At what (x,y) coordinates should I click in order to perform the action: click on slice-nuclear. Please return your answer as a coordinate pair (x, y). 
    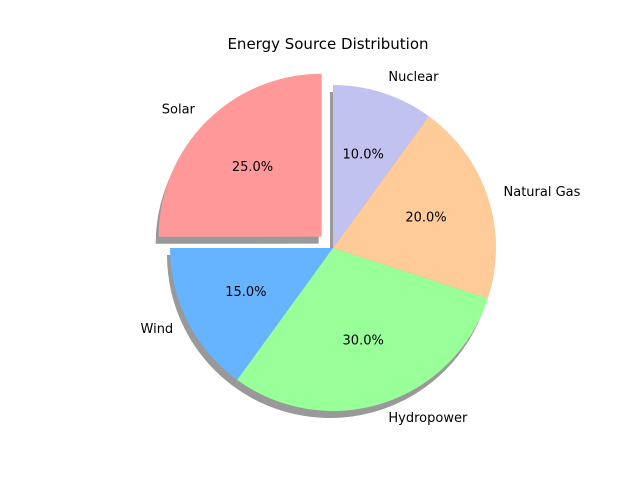
    Looking at the image, I should click on (381, 166).